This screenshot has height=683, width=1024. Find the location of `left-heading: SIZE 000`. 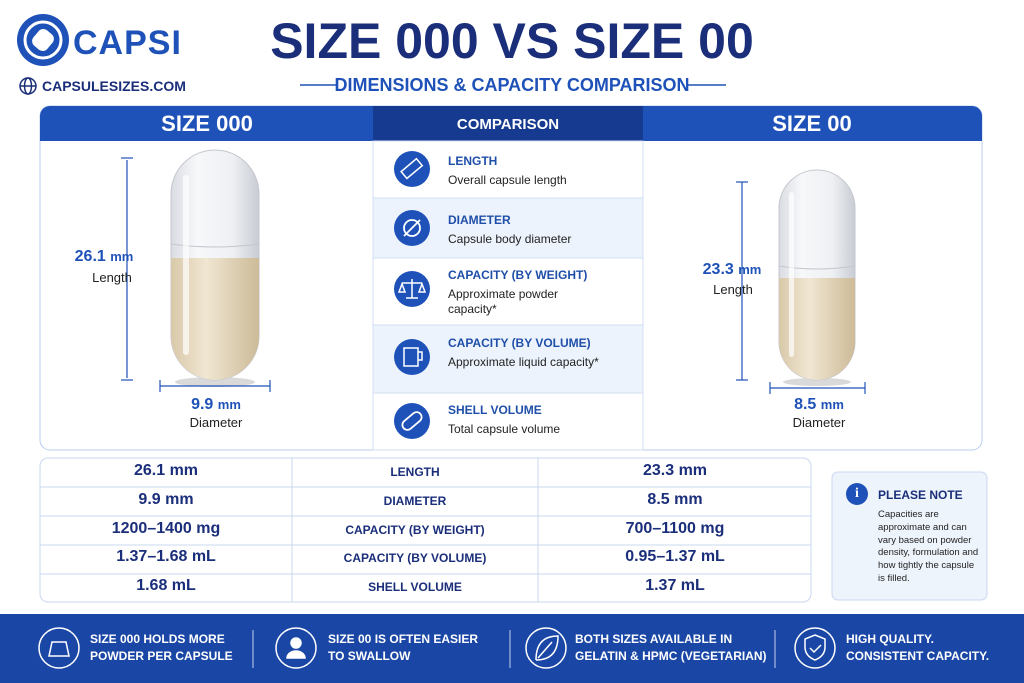

left-heading: SIZE 000 is located at coordinates (207, 123).